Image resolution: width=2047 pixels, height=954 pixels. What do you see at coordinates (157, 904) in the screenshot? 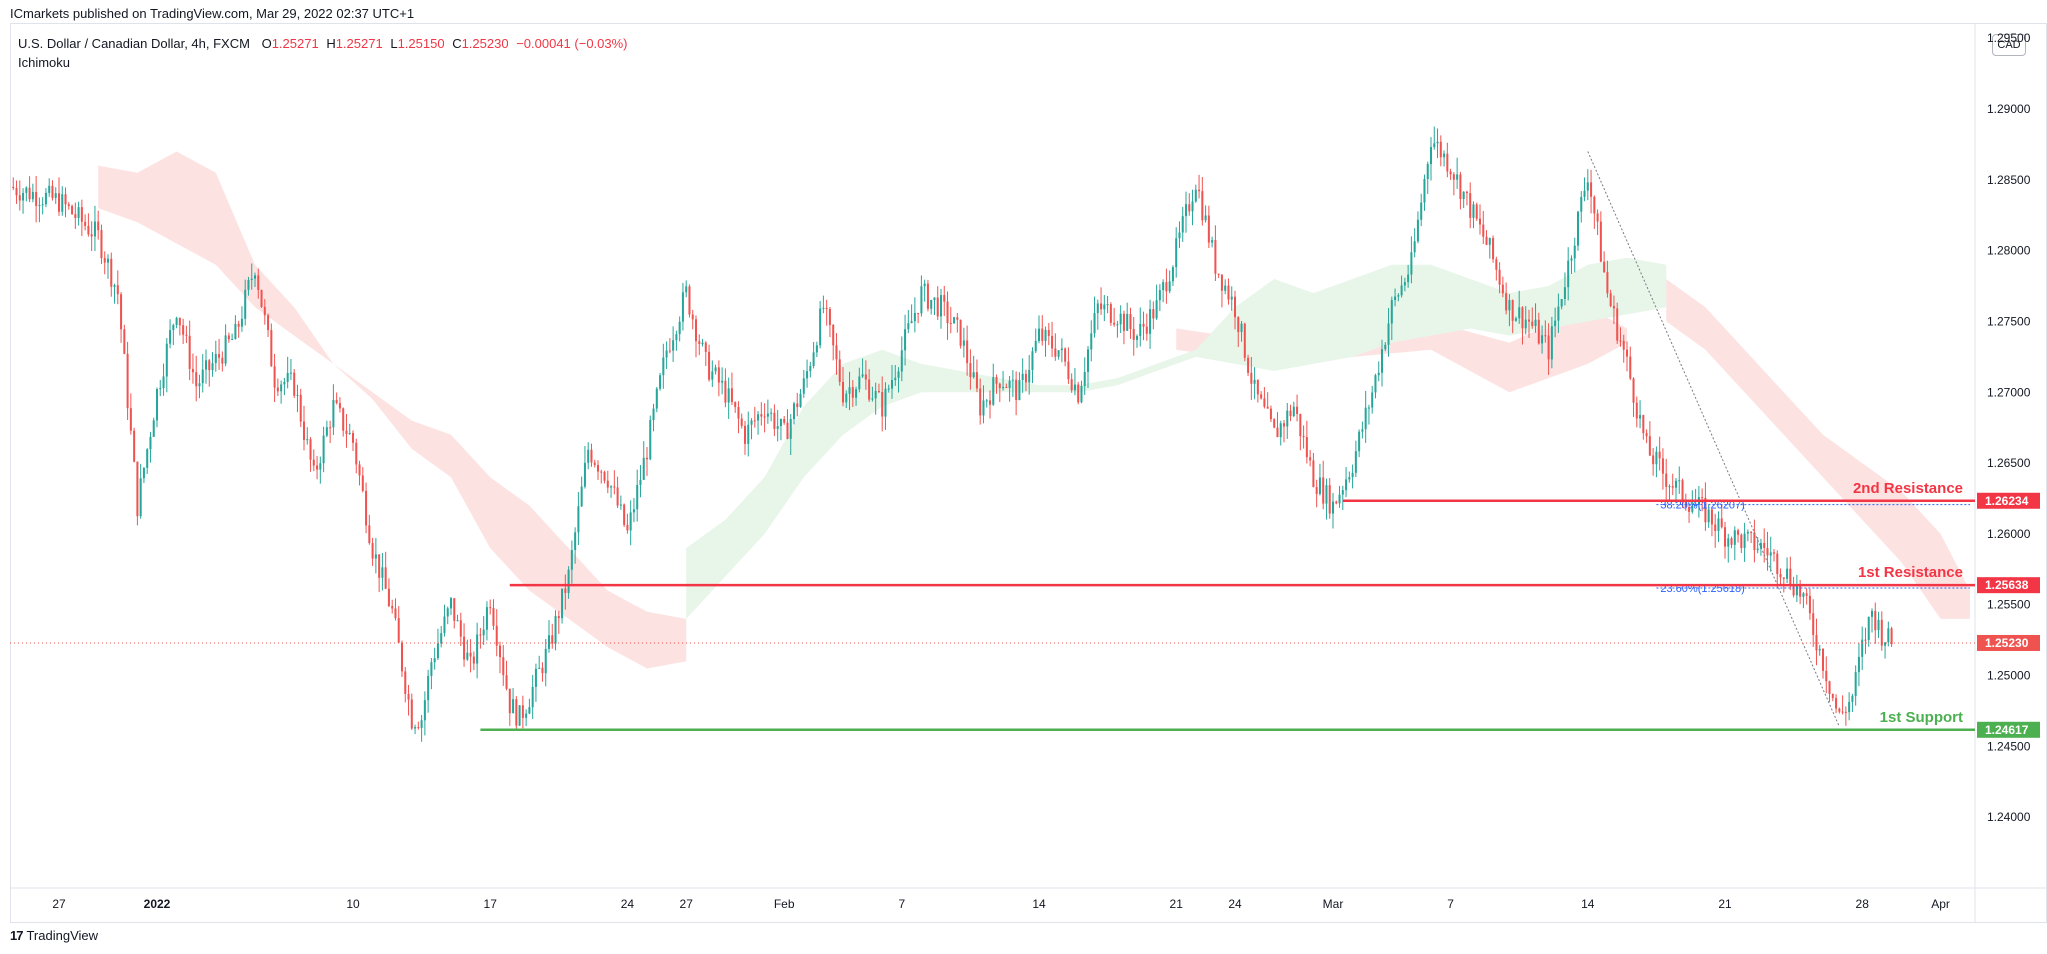
I see `time-tick-label: 2022` at bounding box center [157, 904].